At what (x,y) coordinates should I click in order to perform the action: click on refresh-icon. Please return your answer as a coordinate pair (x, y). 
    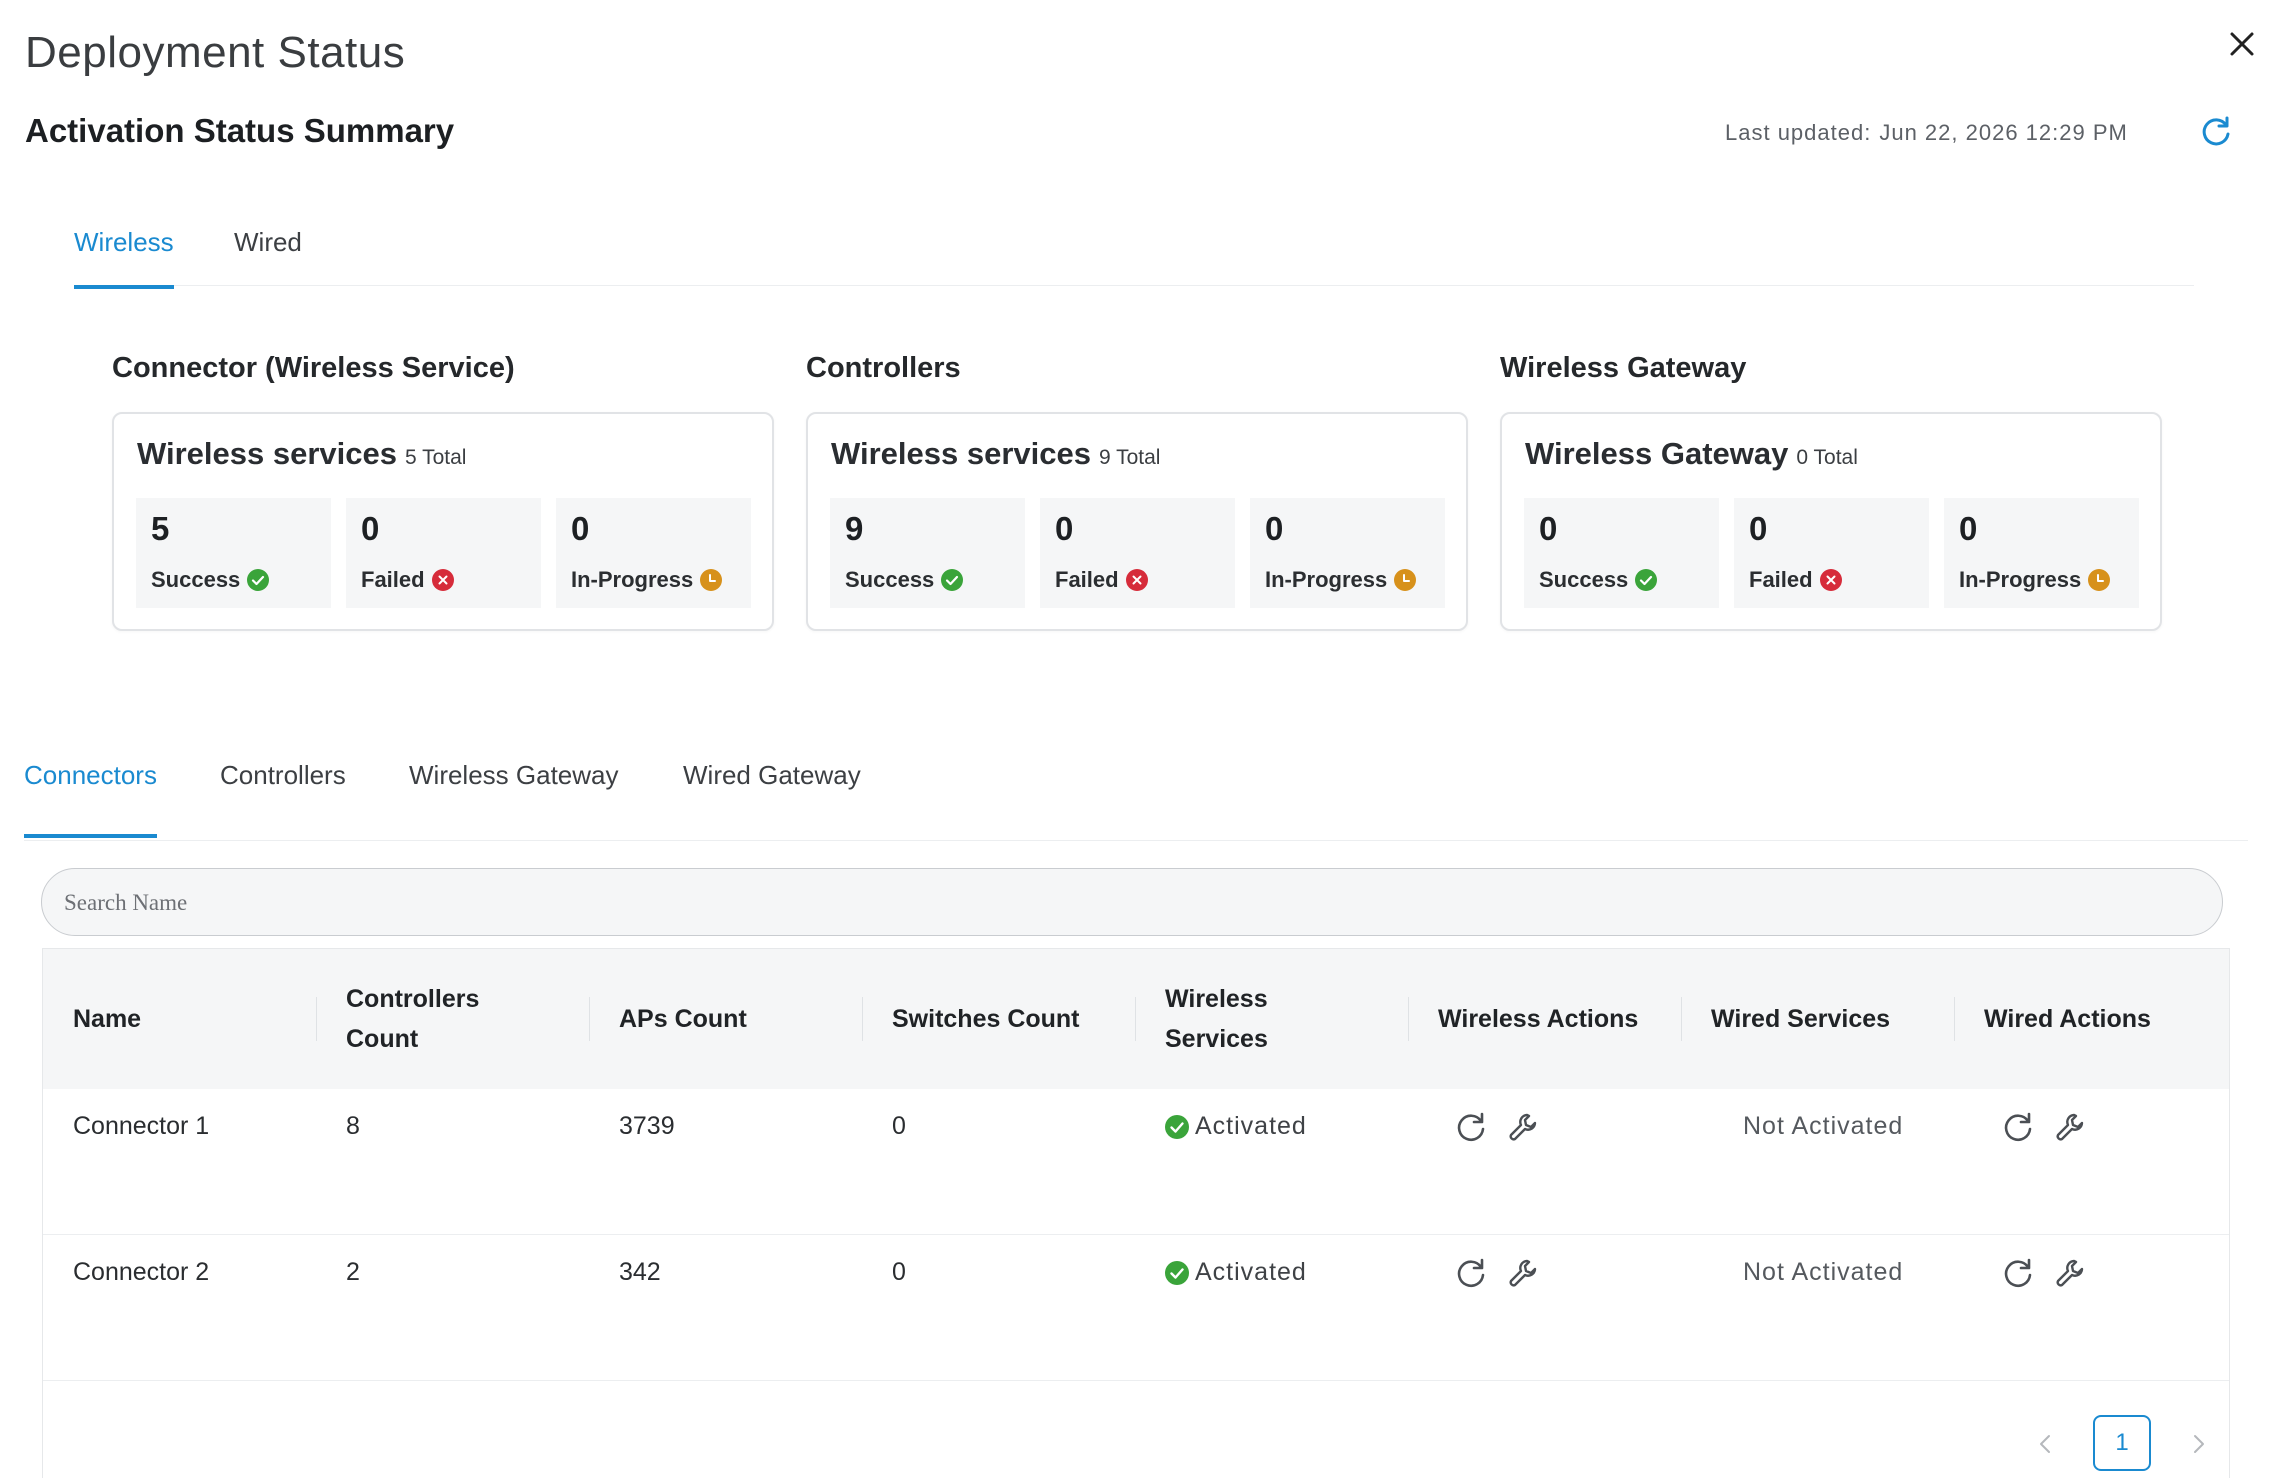
    Looking at the image, I should click on (2216, 131).